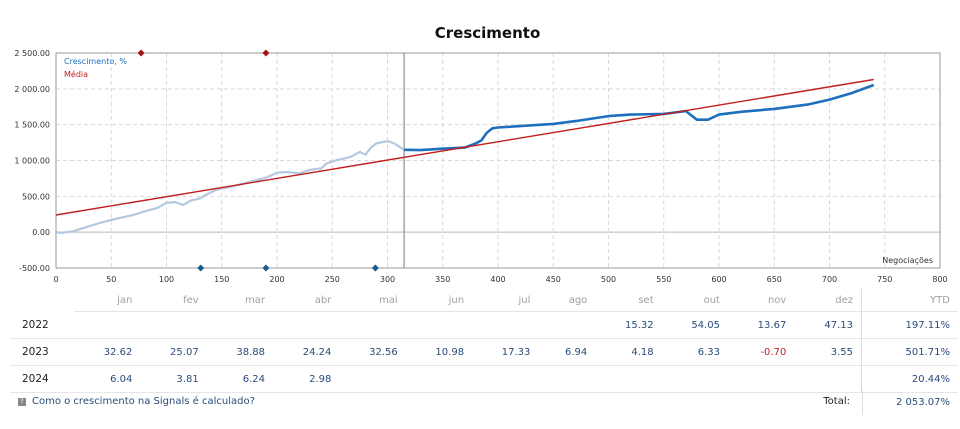  What do you see at coordinates (32, 89) in the screenshot?
I see `y-tick-label: 2 000.00` at bounding box center [32, 89].